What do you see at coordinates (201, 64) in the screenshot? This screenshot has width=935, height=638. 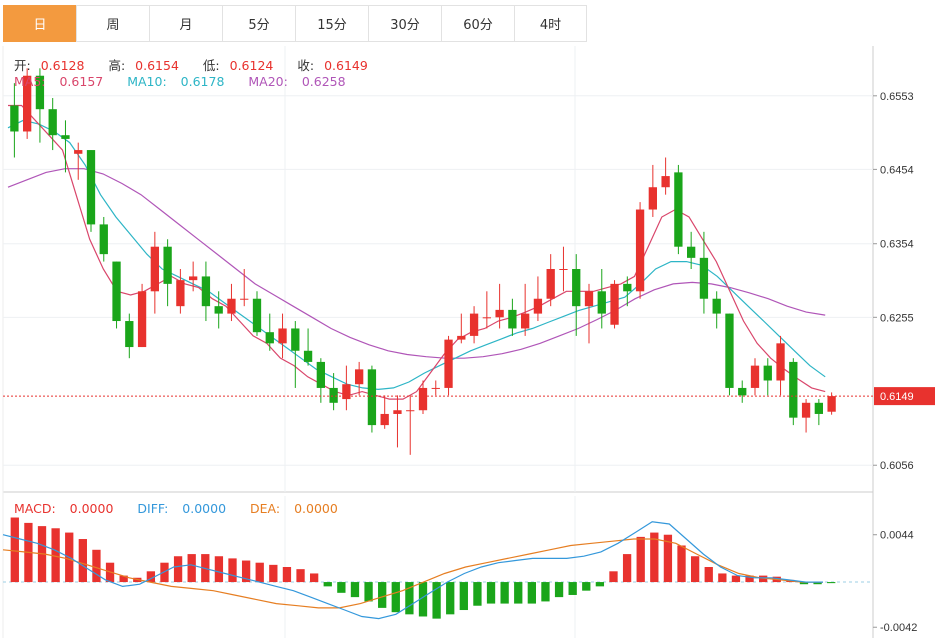 I see `ohlc-legend: 开: 0.6128 高: 0.6154 低: 0.6124 收: 0.6149` at bounding box center [201, 64].